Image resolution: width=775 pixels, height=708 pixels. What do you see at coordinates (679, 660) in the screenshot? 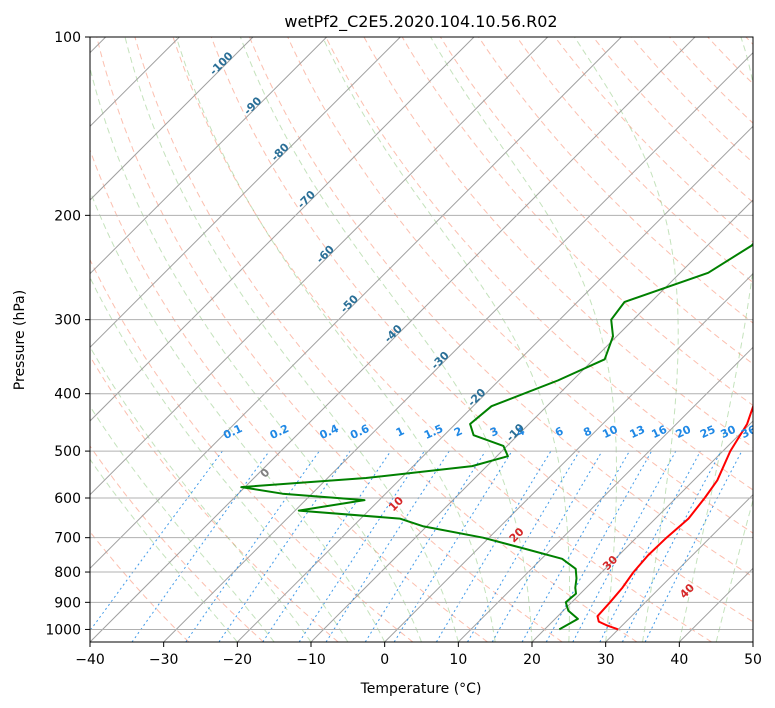
I see `x-tick-label: 40` at bounding box center [679, 660].